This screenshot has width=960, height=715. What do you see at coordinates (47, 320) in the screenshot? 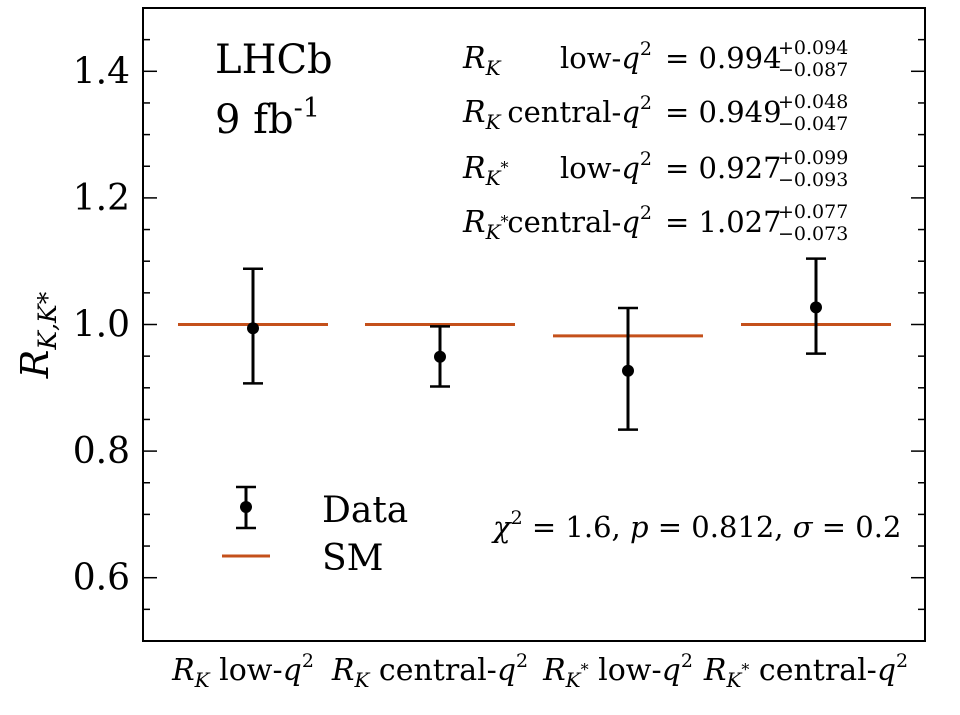
I see `y-axis-label-sub: K,K*` at bounding box center [47, 320].